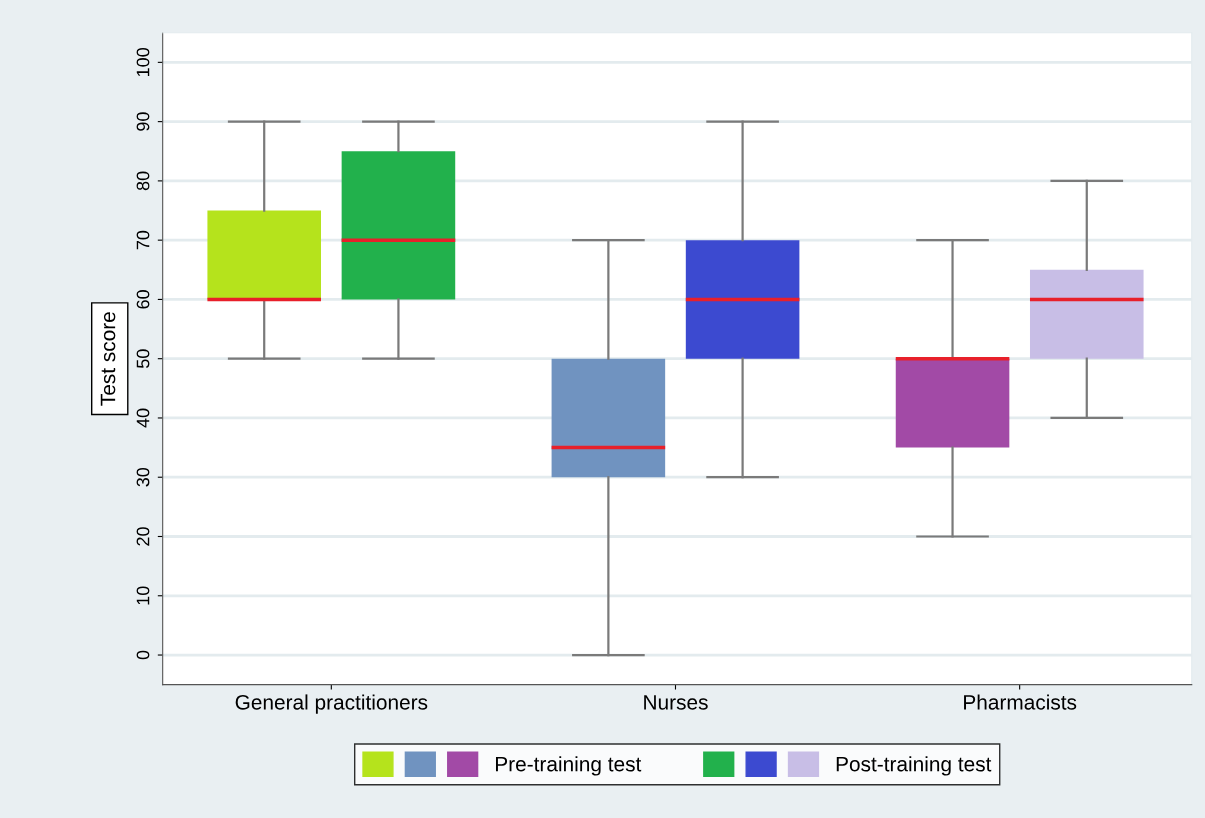  What do you see at coordinates (331, 704) in the screenshot?
I see `x-tick-label: General practitioners` at bounding box center [331, 704].